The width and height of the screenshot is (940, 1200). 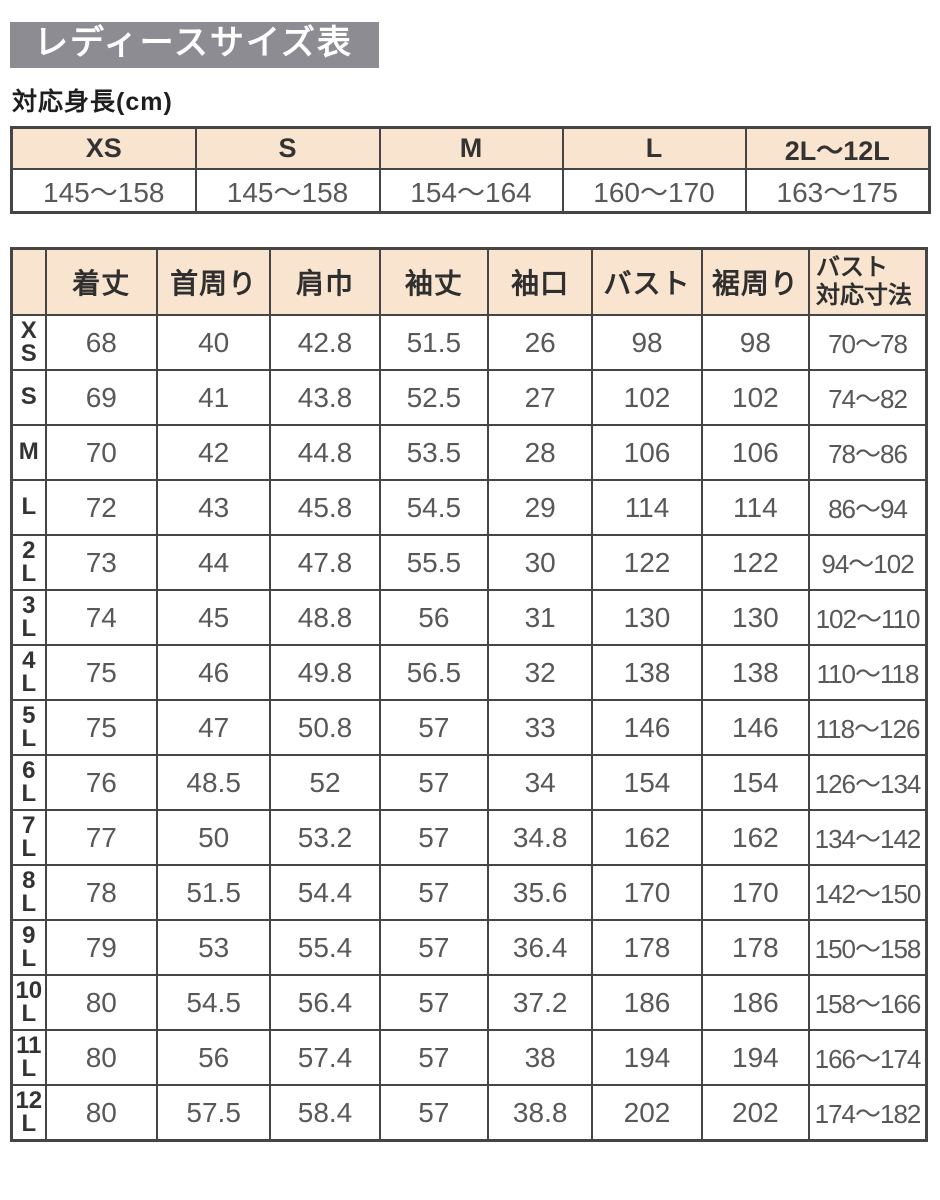 I want to click on page-title: レディースサイズ表, so click(x=194, y=45).